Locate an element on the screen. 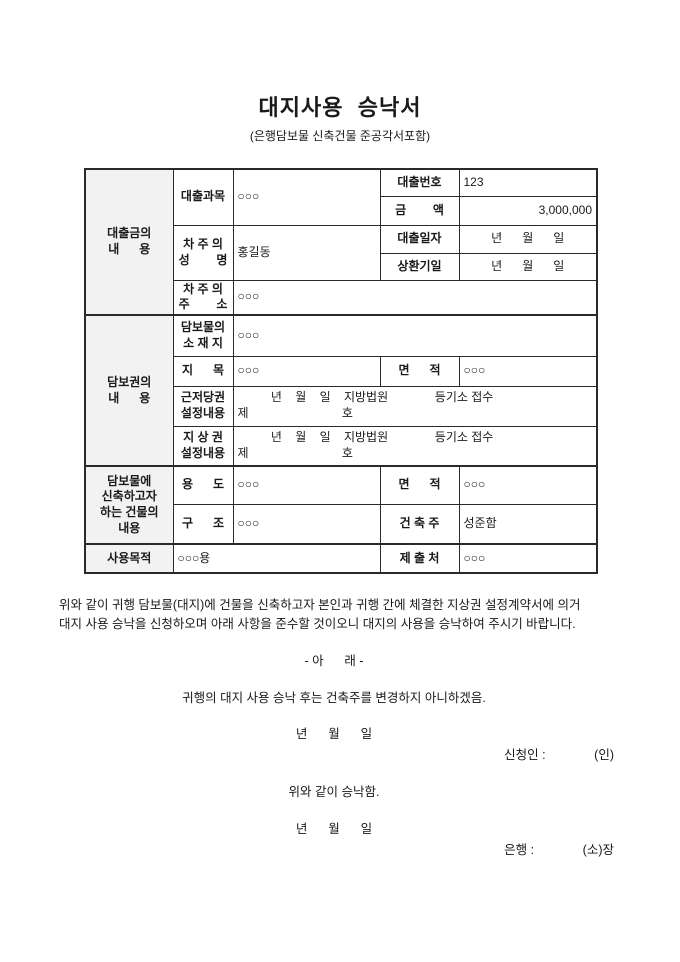 This screenshot has height=962, width=680. page-title: 대지사용 승낙서 is located at coordinates (340, 107).